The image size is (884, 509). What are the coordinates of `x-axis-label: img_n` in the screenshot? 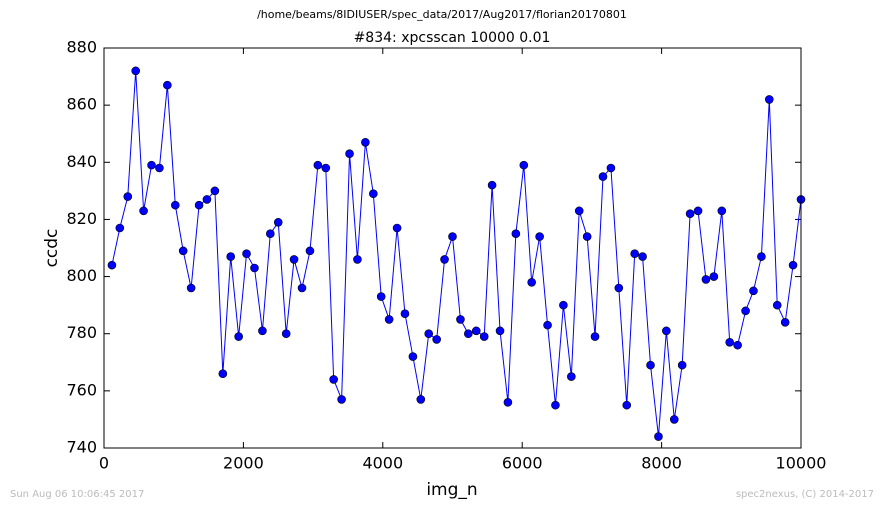 It's located at (451, 490).